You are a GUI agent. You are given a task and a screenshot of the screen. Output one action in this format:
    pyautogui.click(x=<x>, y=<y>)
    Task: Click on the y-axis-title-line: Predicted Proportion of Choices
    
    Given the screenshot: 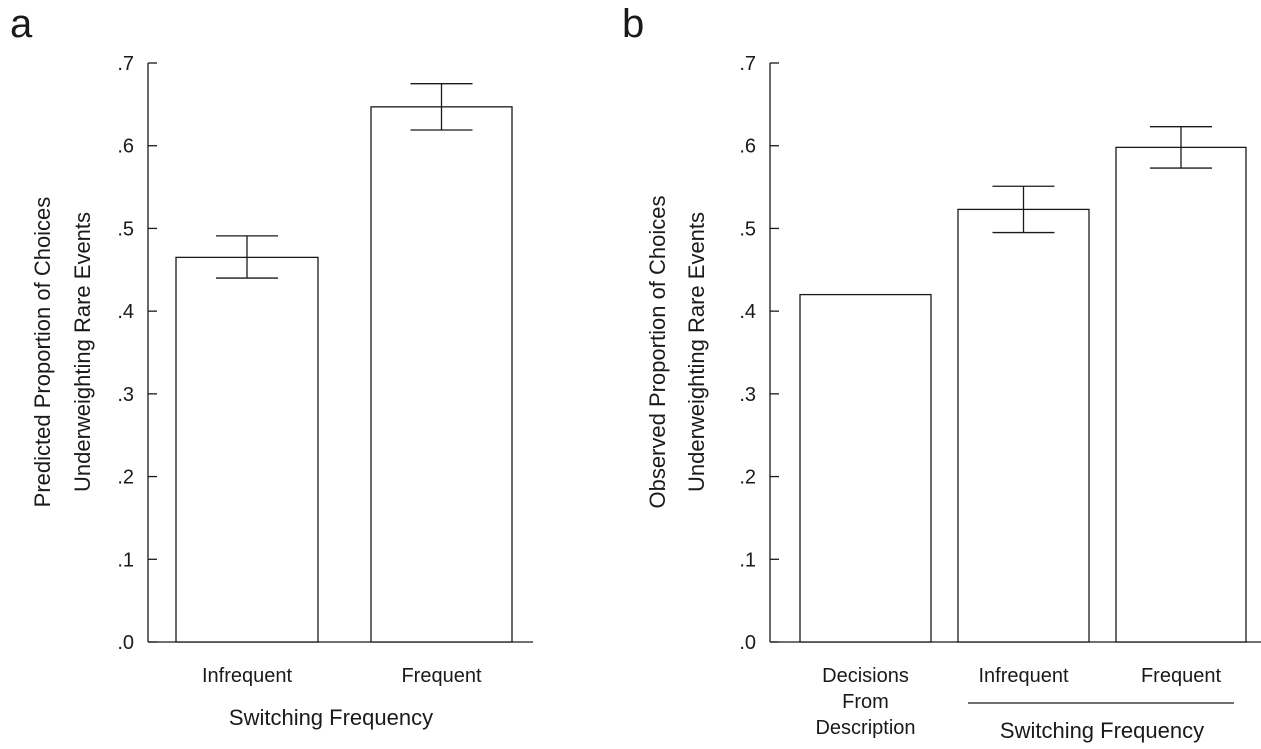 What is the action you would take?
    pyautogui.click(x=42, y=352)
    